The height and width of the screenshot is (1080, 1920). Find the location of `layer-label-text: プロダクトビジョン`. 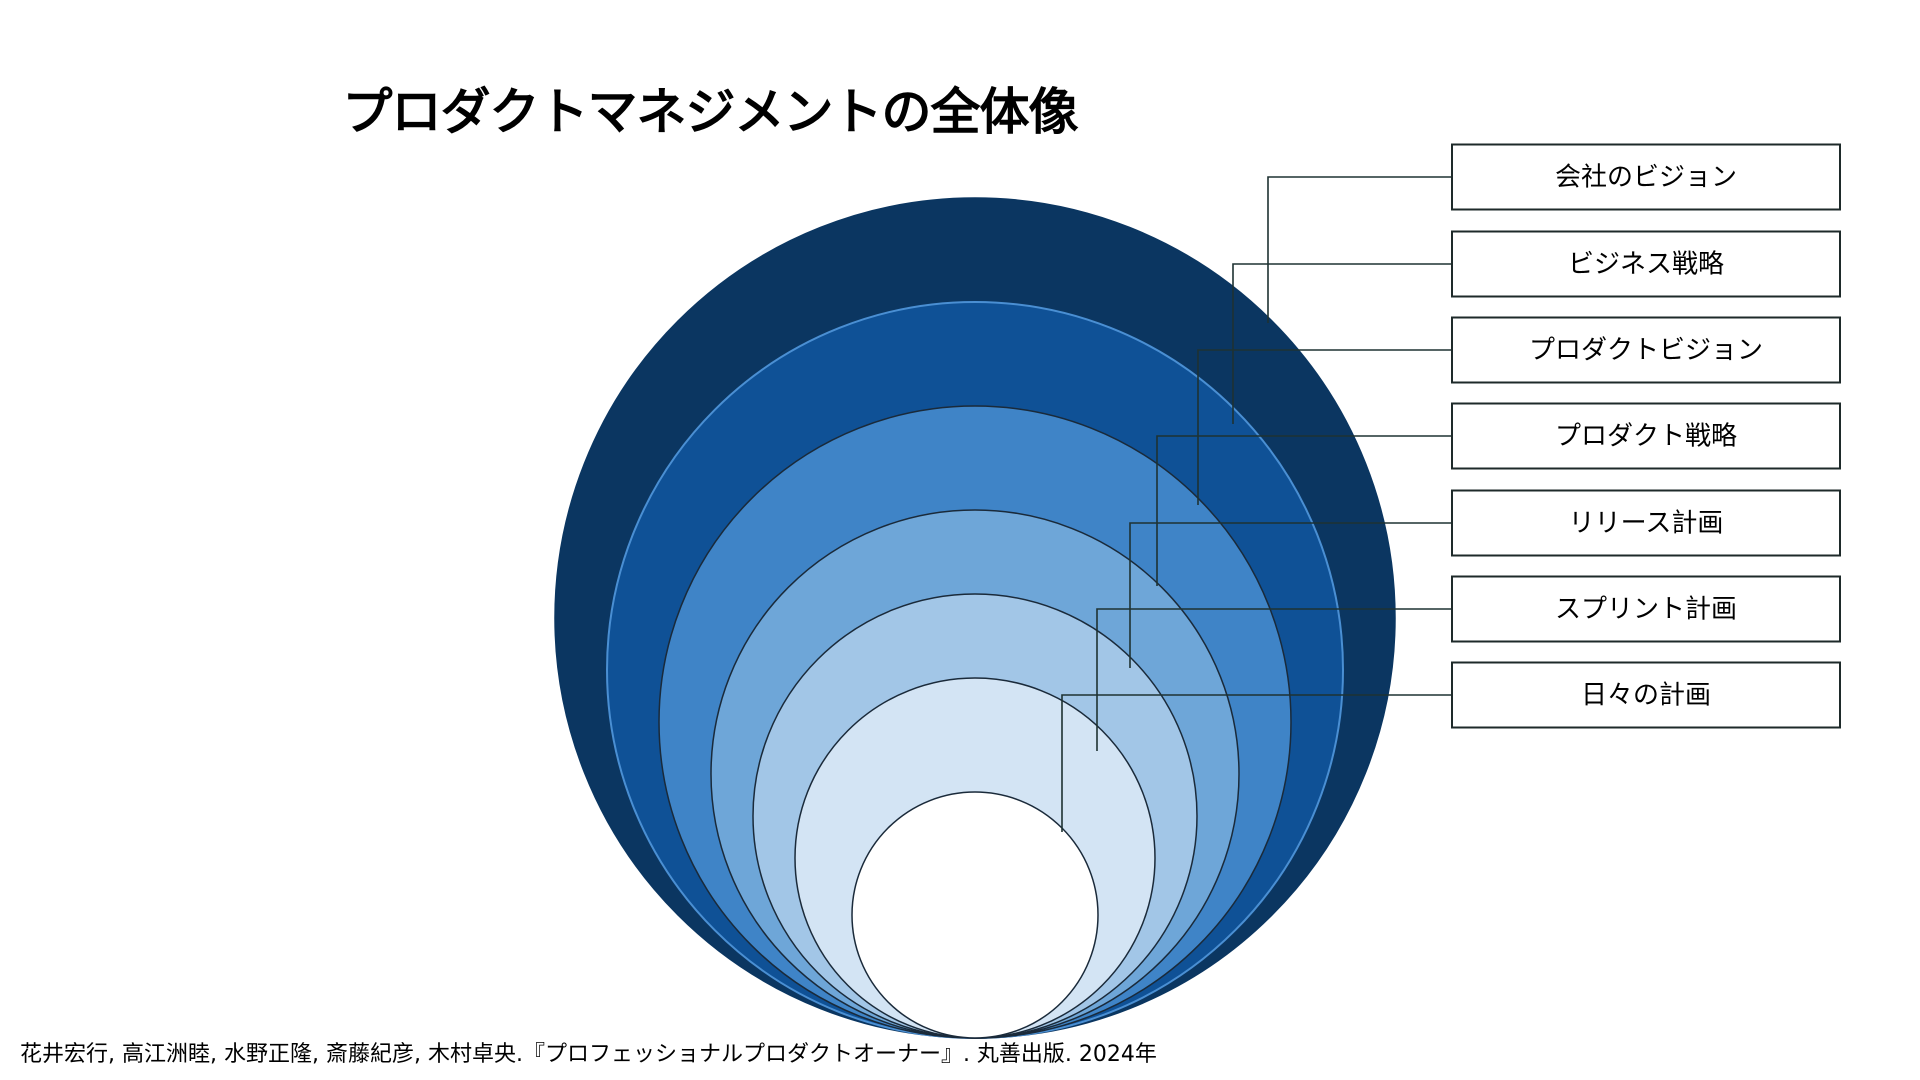

layer-label-text: プロダクトビジョン is located at coordinates (1646, 351).